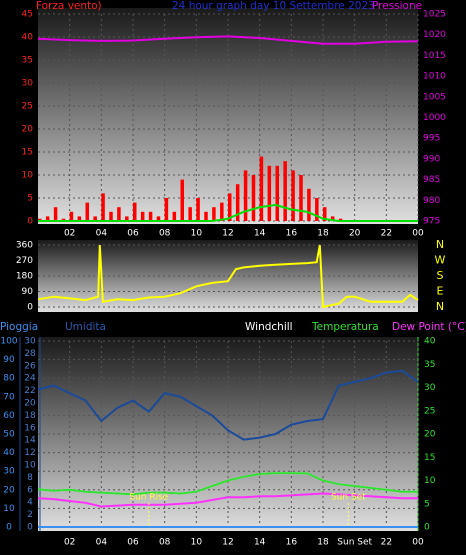 The image size is (466, 555). Describe the element at coordinates (430, 481) in the screenshot. I see `y3-tick-label: 10` at that location.